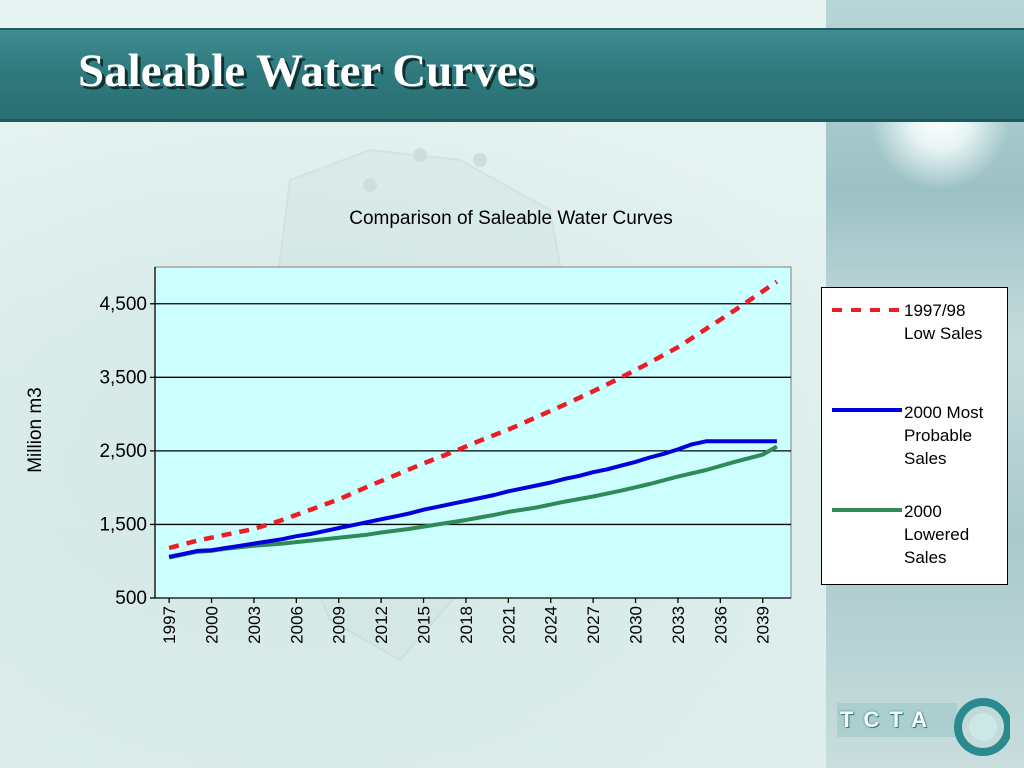 This screenshot has height=768, width=1024. Describe the element at coordinates (511, 218) in the screenshot. I see `chart-title: Comparison of Saleable Water Curves` at that location.